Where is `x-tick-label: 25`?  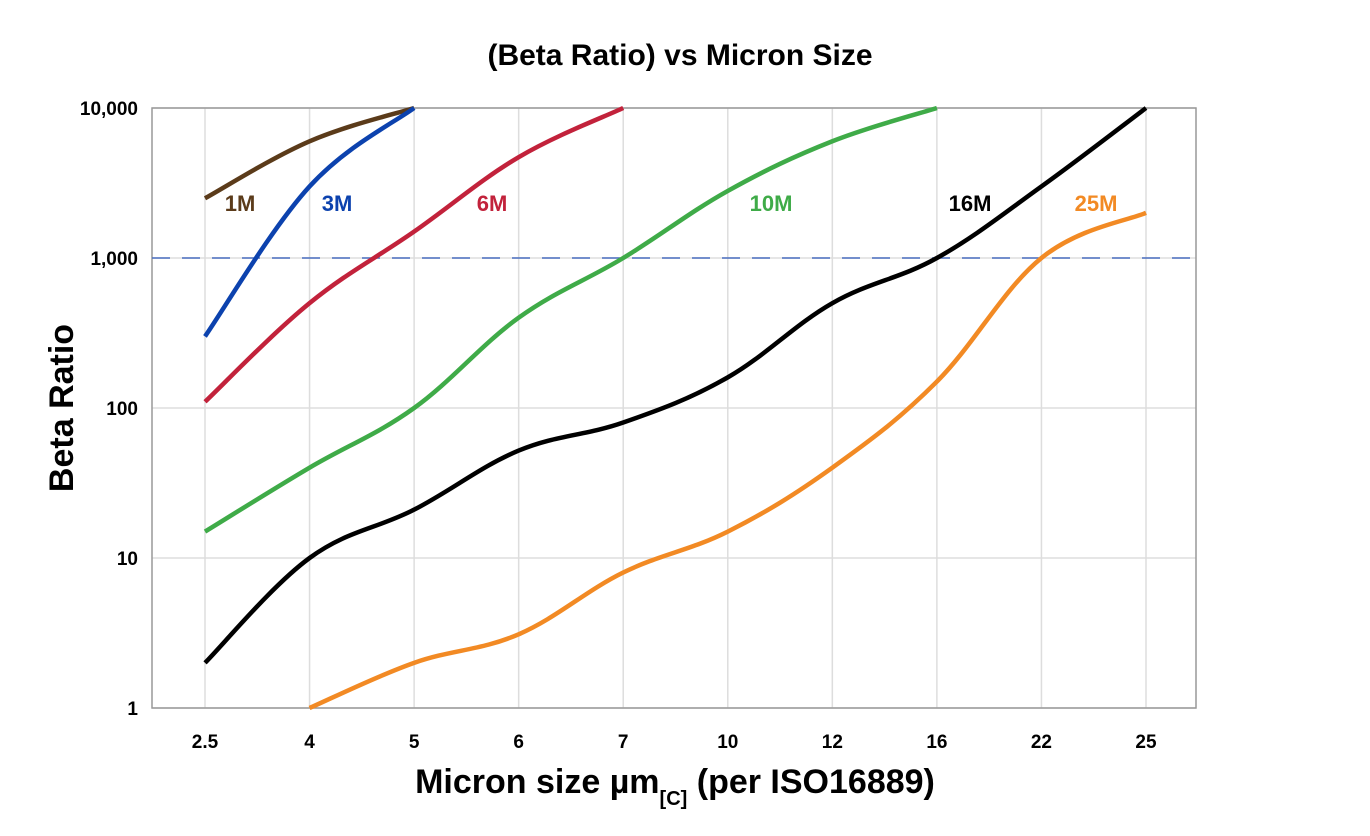
x-tick-label: 25 is located at coordinates (1146, 742).